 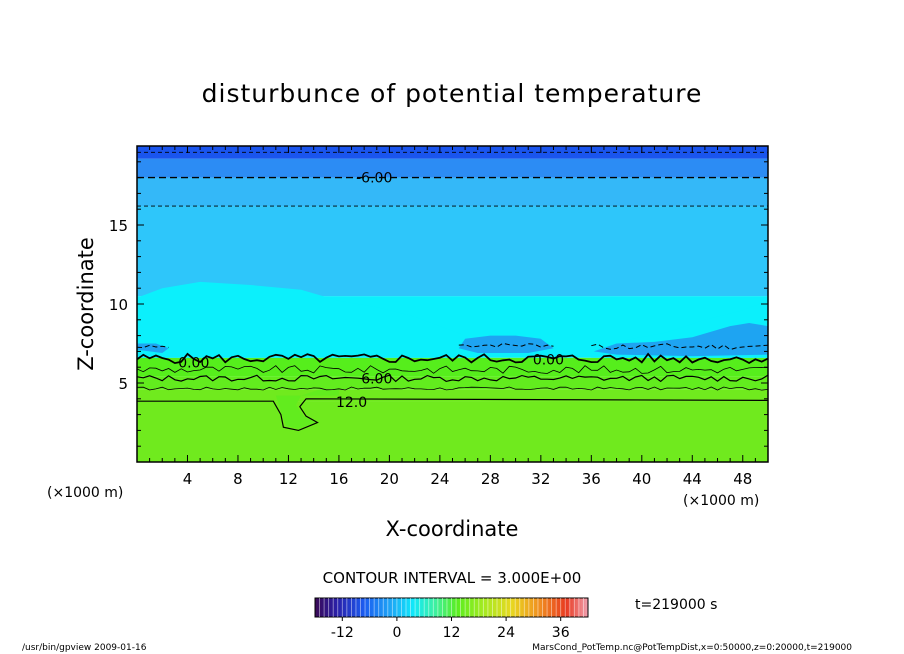 I want to click on contour-label: 6.00, so click(x=376, y=379).